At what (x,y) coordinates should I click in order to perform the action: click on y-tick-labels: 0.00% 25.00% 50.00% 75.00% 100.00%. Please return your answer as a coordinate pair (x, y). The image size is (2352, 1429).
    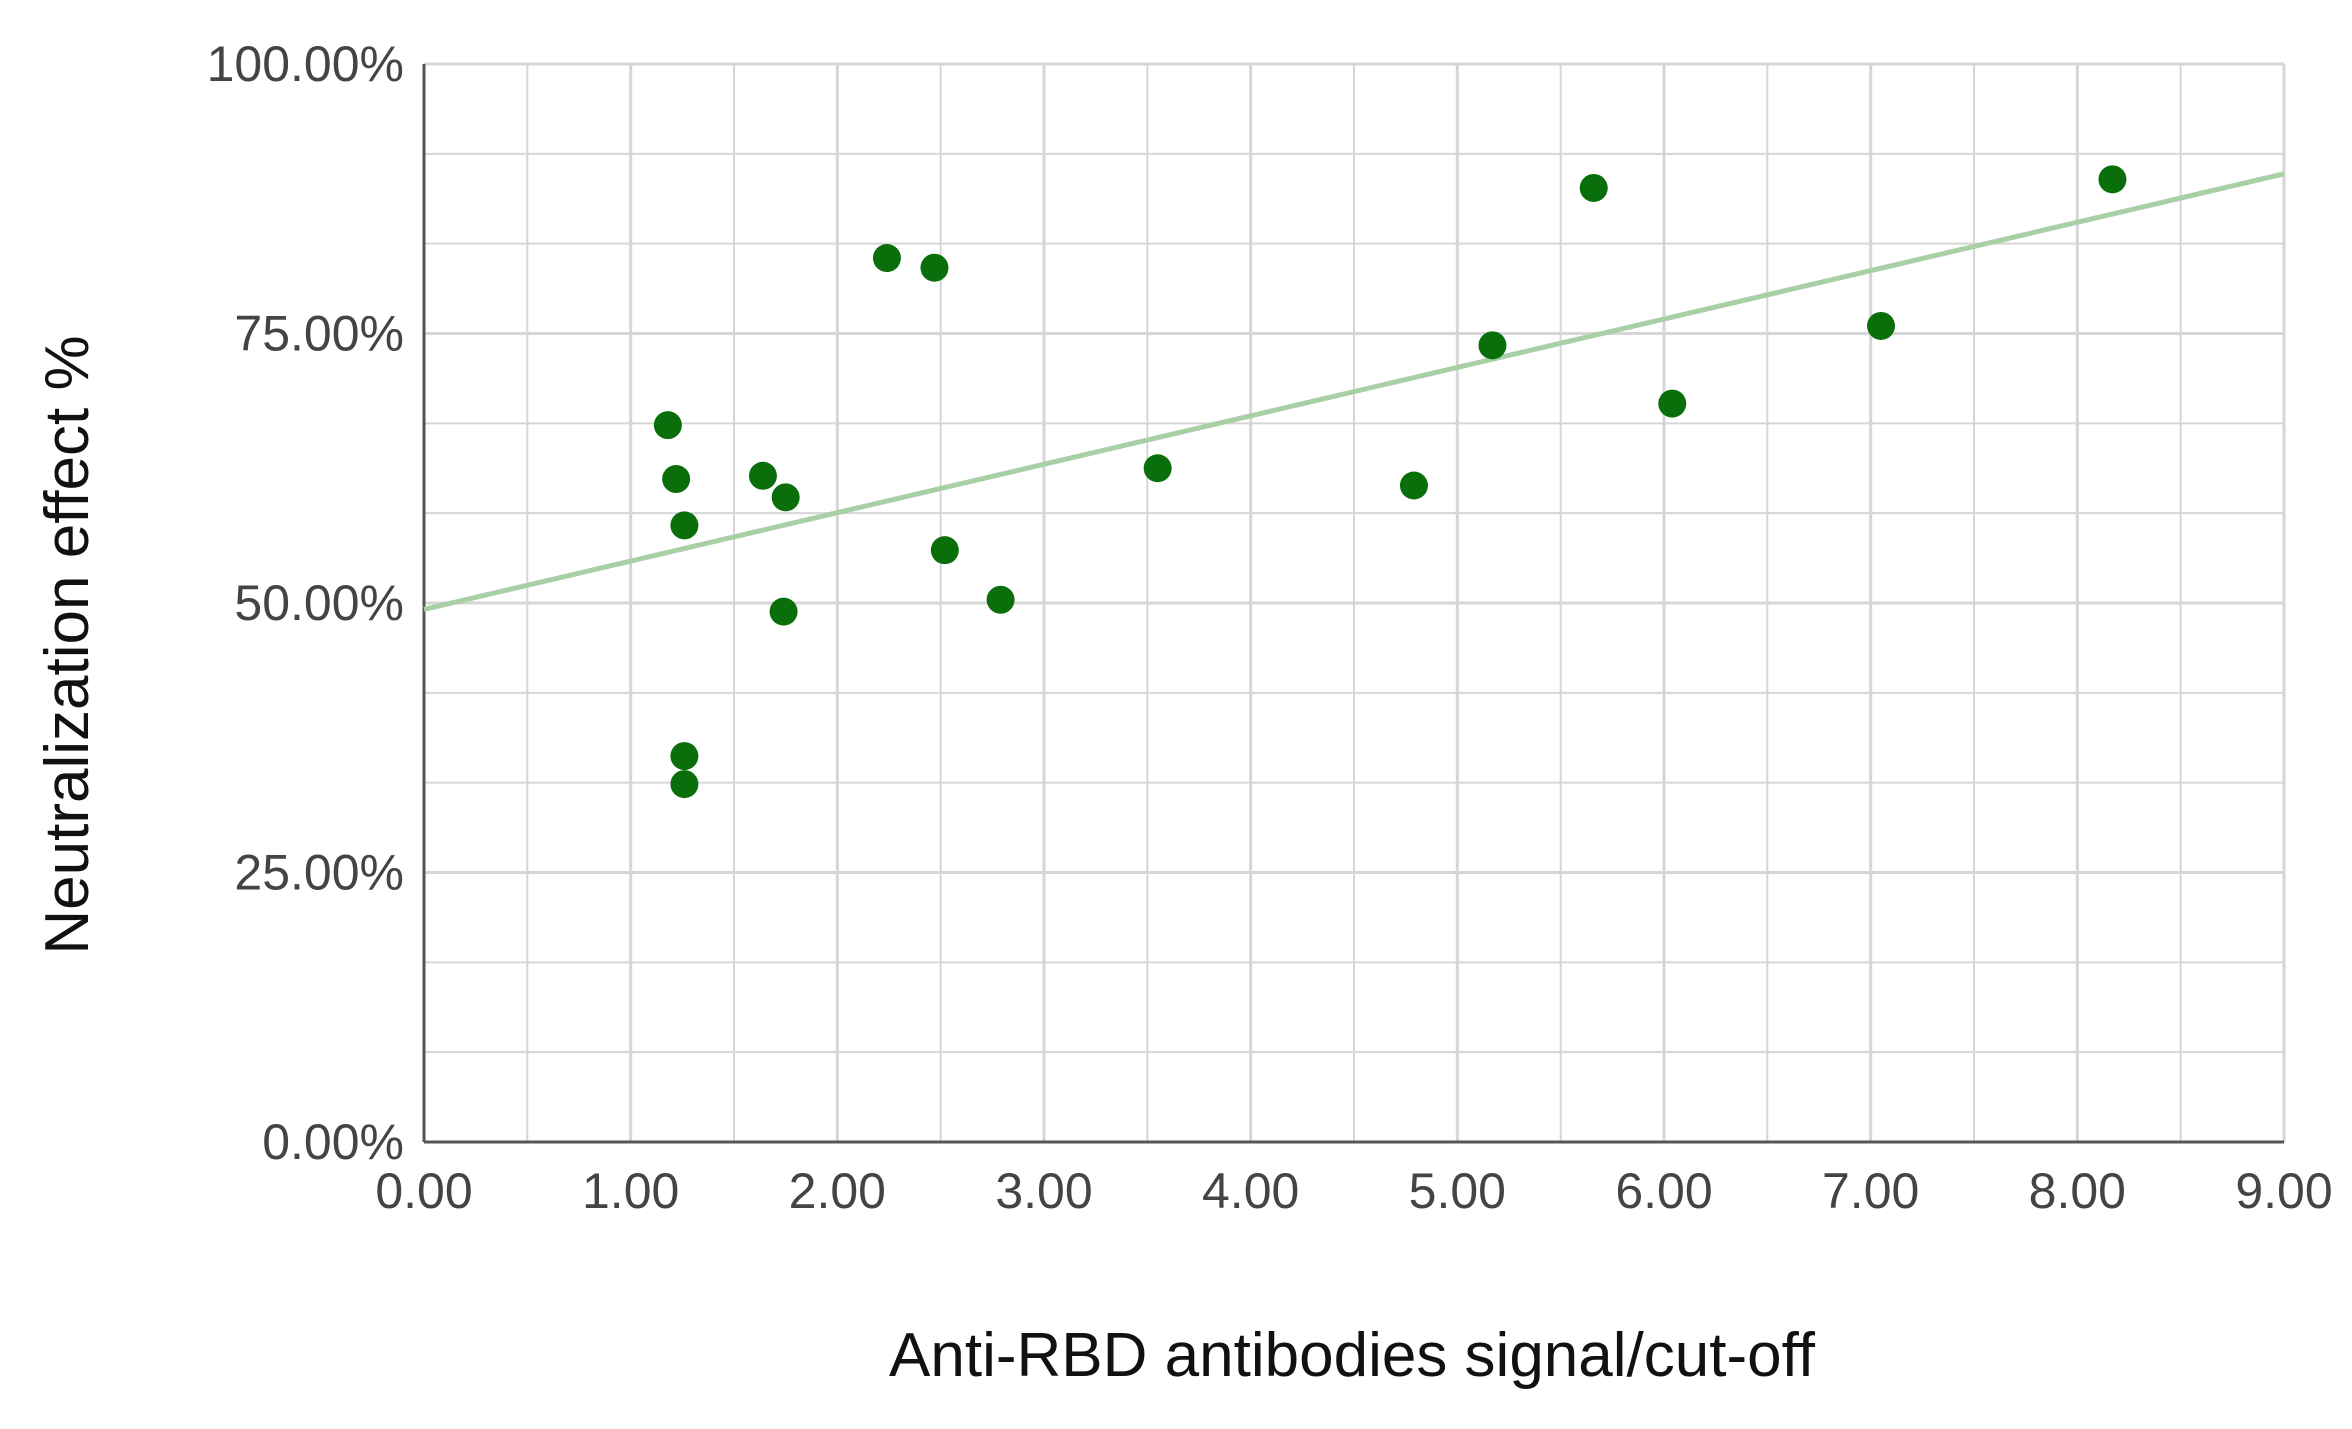
    Looking at the image, I should click on (305, 603).